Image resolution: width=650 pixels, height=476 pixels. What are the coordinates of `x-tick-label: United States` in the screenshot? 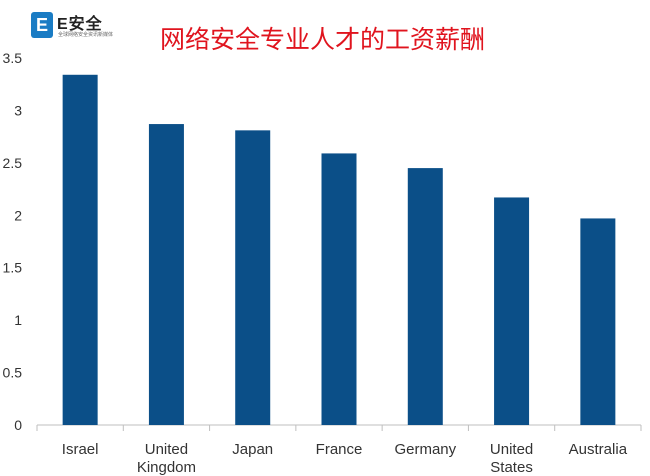 It's located at (511, 458).